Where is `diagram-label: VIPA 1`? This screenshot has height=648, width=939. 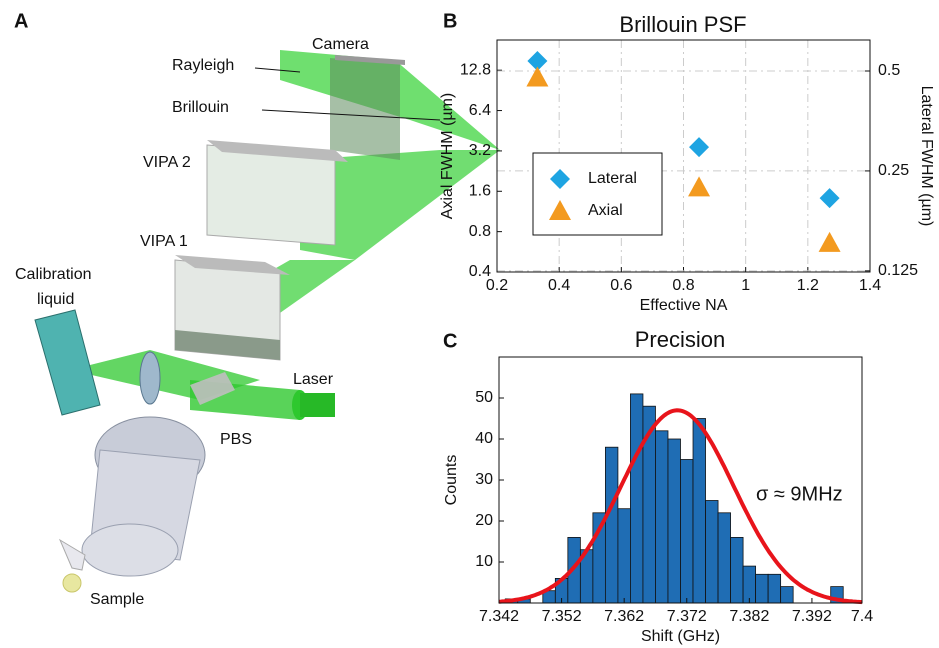
diagram-label: VIPA 1 is located at coordinates (164, 241).